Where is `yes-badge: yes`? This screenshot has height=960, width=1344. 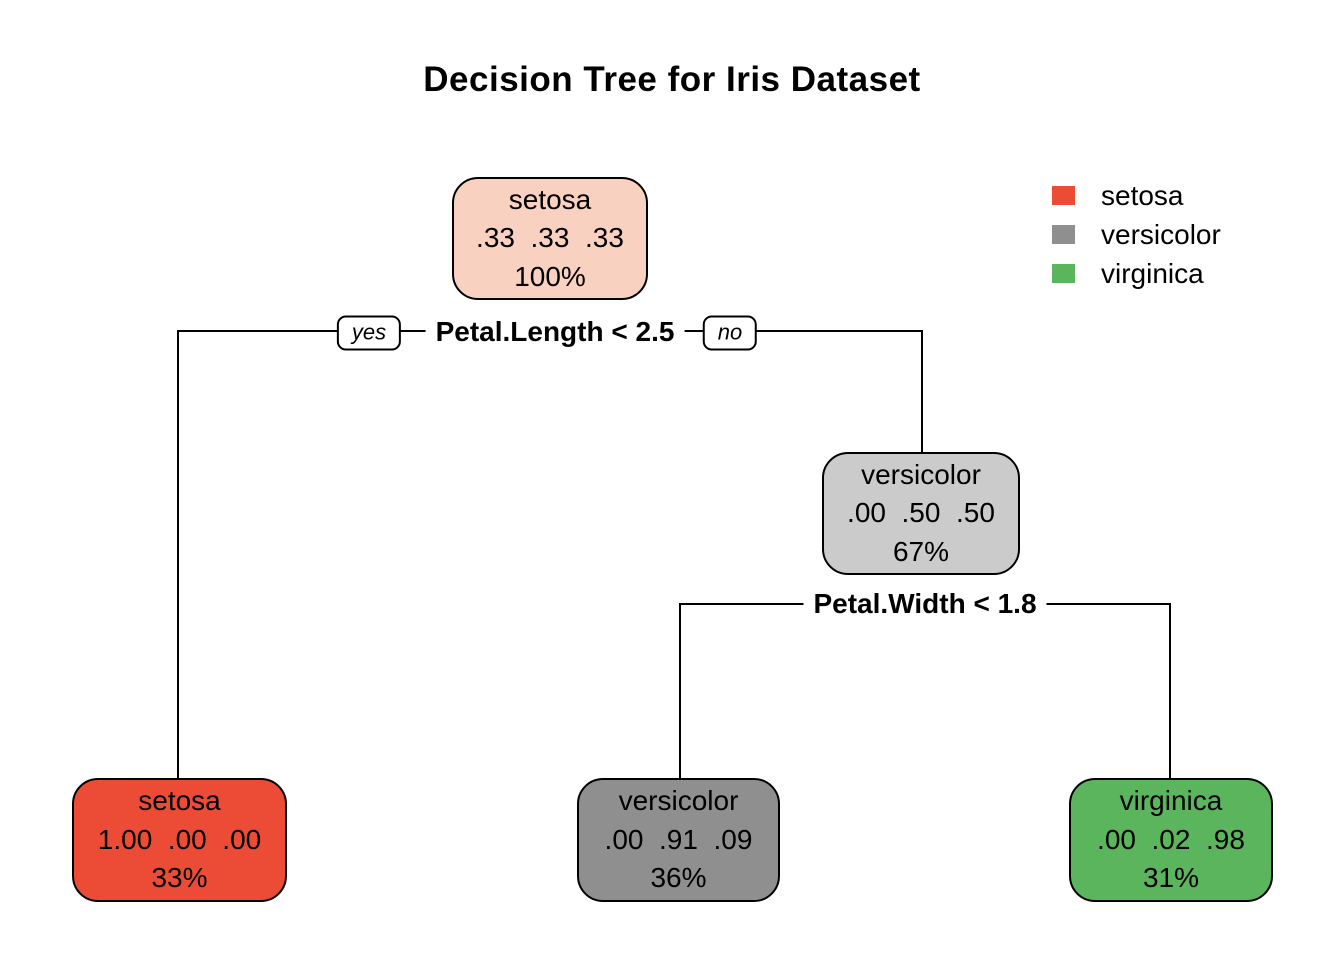
yes-badge: yes is located at coordinates (369, 333).